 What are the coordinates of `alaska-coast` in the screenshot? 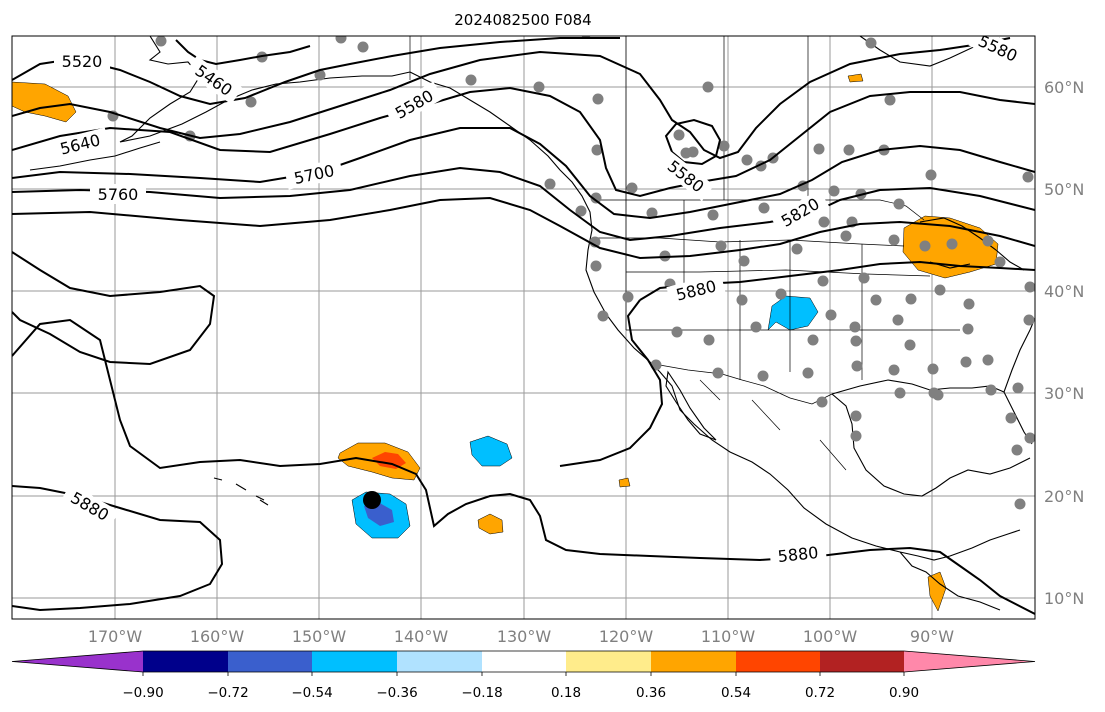 It's located at (265, 89).